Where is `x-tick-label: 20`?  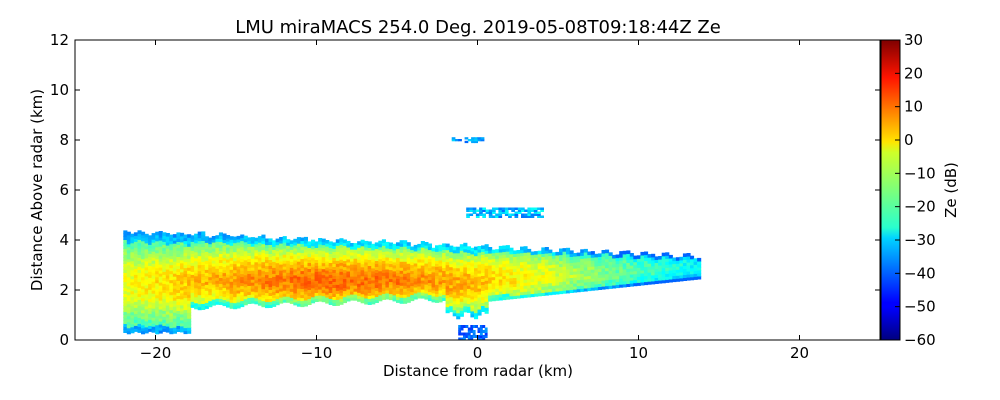
x-tick-label: 20 is located at coordinates (799, 353).